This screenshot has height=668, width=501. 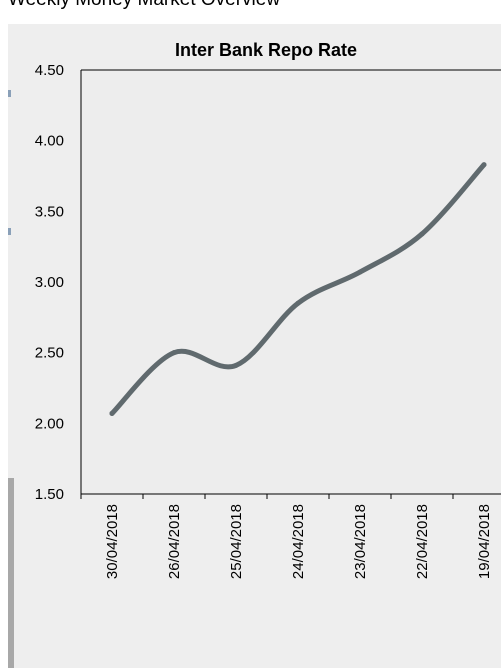 I want to click on x-tick-label: 24/04/2018, so click(x=298, y=541).